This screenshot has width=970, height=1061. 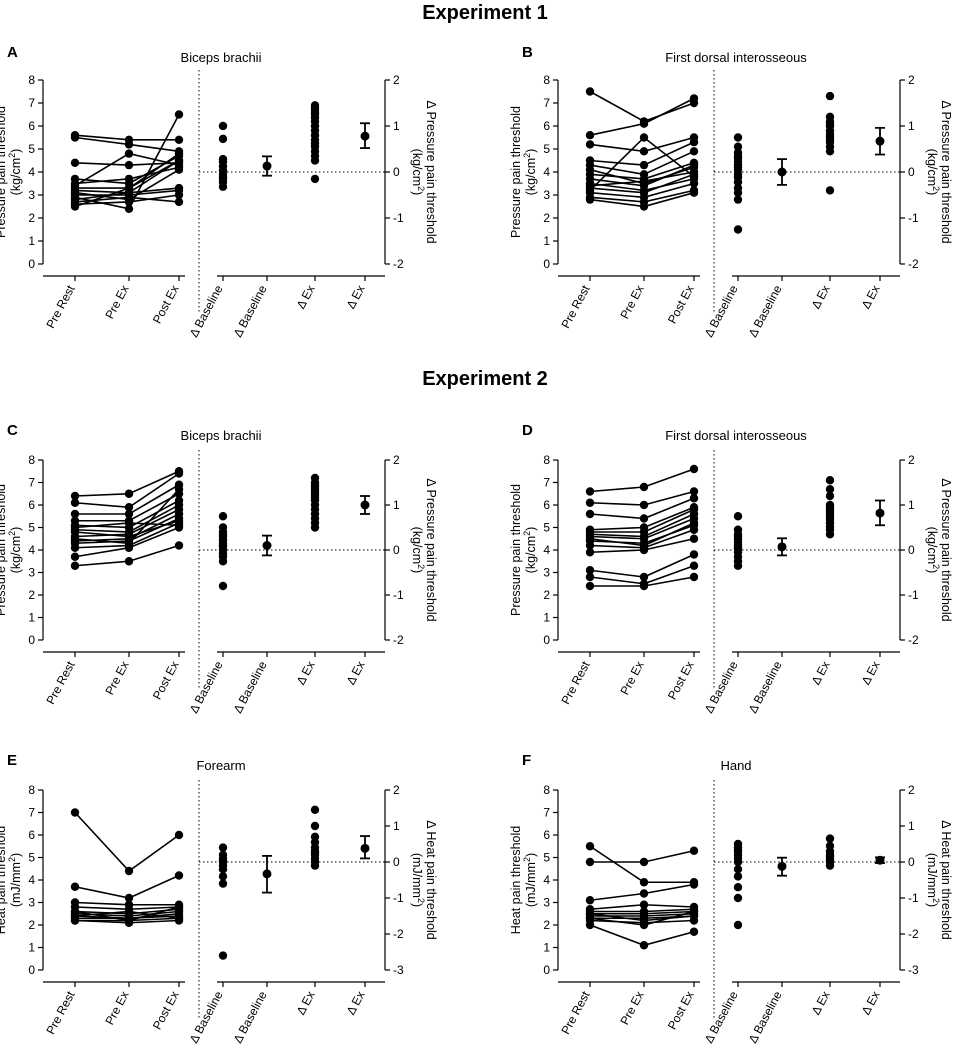 I want to click on x-tick-label: Pre Rest, so click(x=575, y=682).